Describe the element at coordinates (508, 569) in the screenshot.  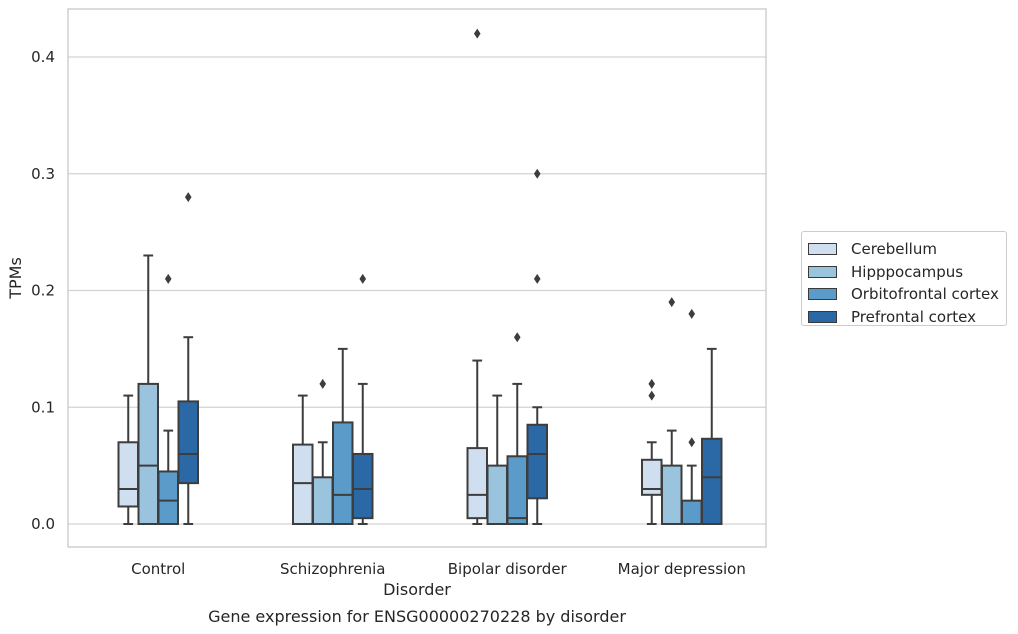
I see `x-tick-label: Bipolar disorder` at that location.